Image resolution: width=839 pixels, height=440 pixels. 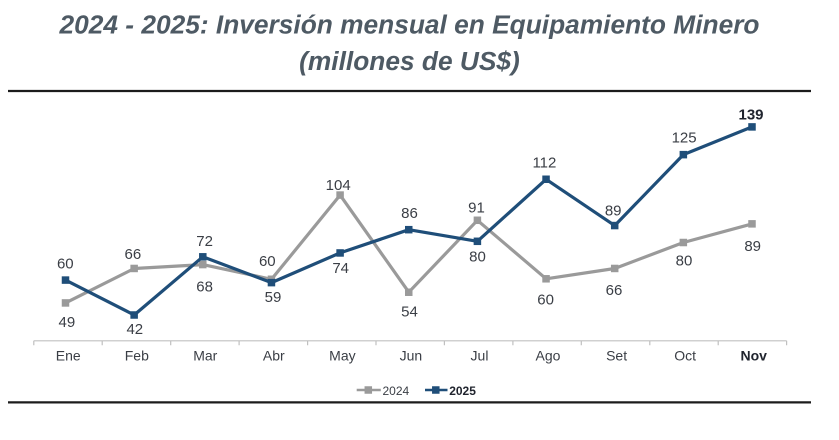 I want to click on svg-text: Set, so click(x=616, y=355).